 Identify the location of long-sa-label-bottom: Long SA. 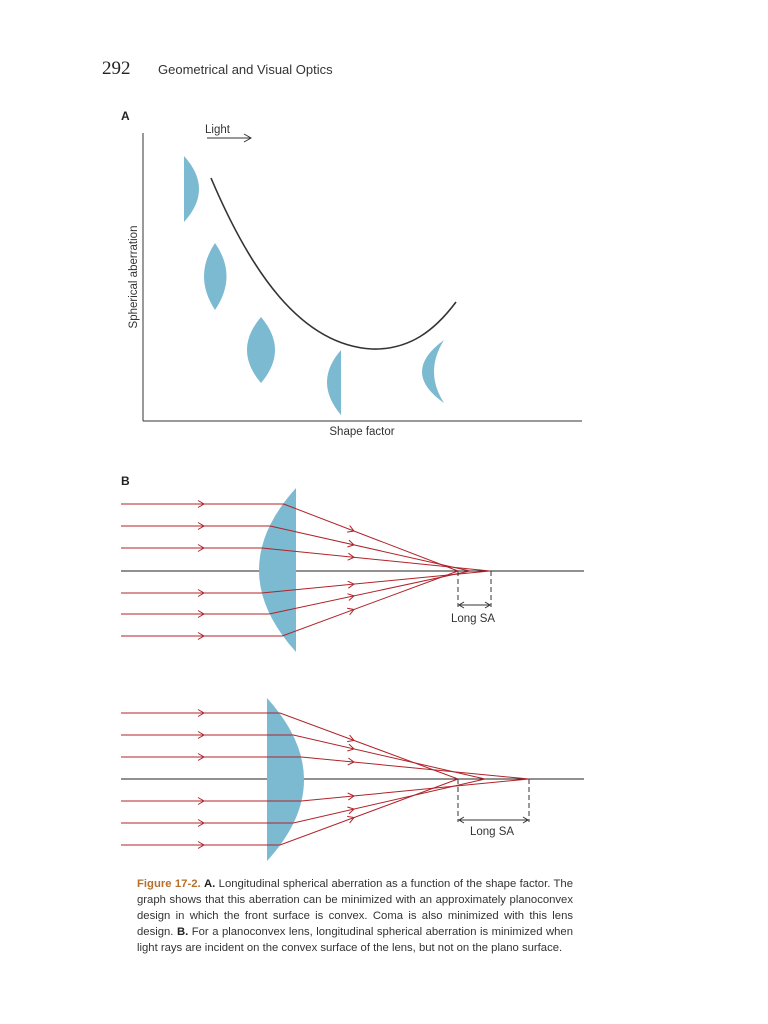
(492, 832).